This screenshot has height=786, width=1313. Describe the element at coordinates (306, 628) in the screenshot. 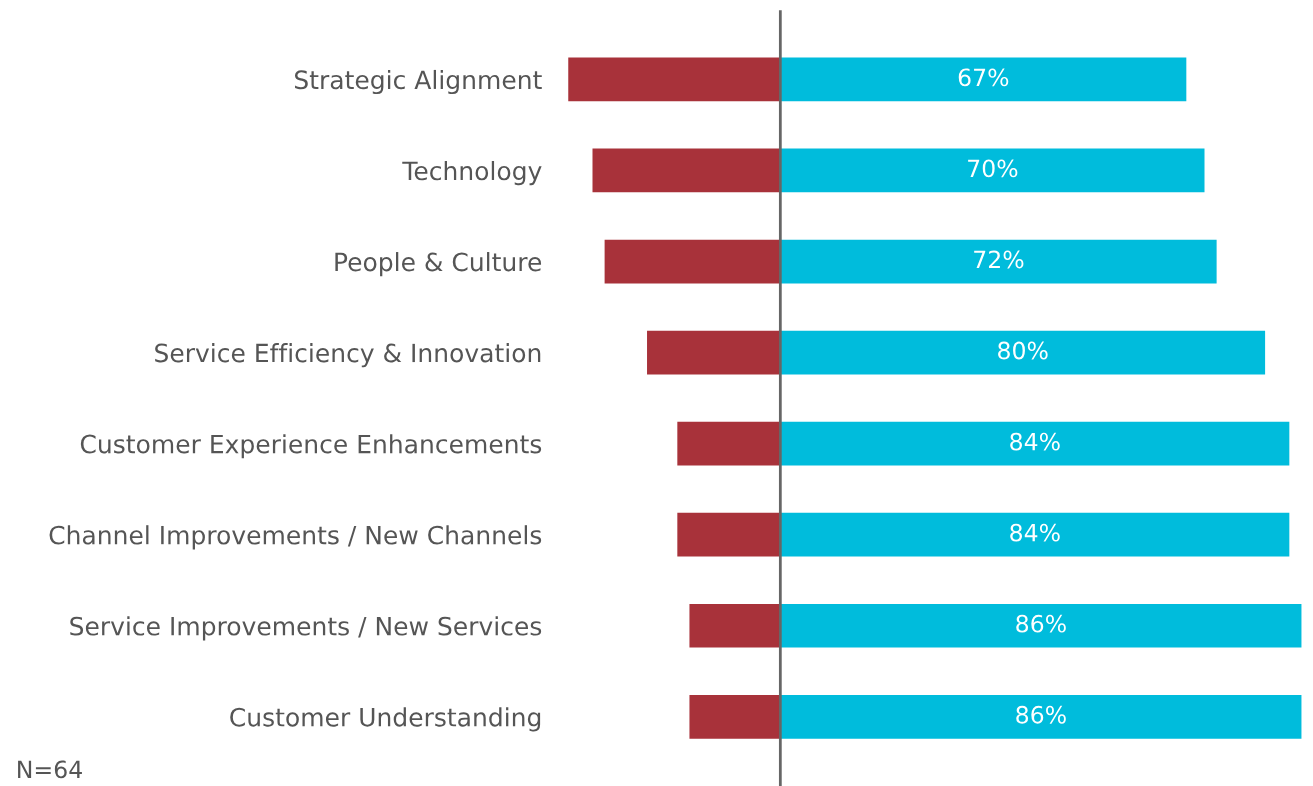

I see `y-tick-label: Service Improvements / New Services` at that location.